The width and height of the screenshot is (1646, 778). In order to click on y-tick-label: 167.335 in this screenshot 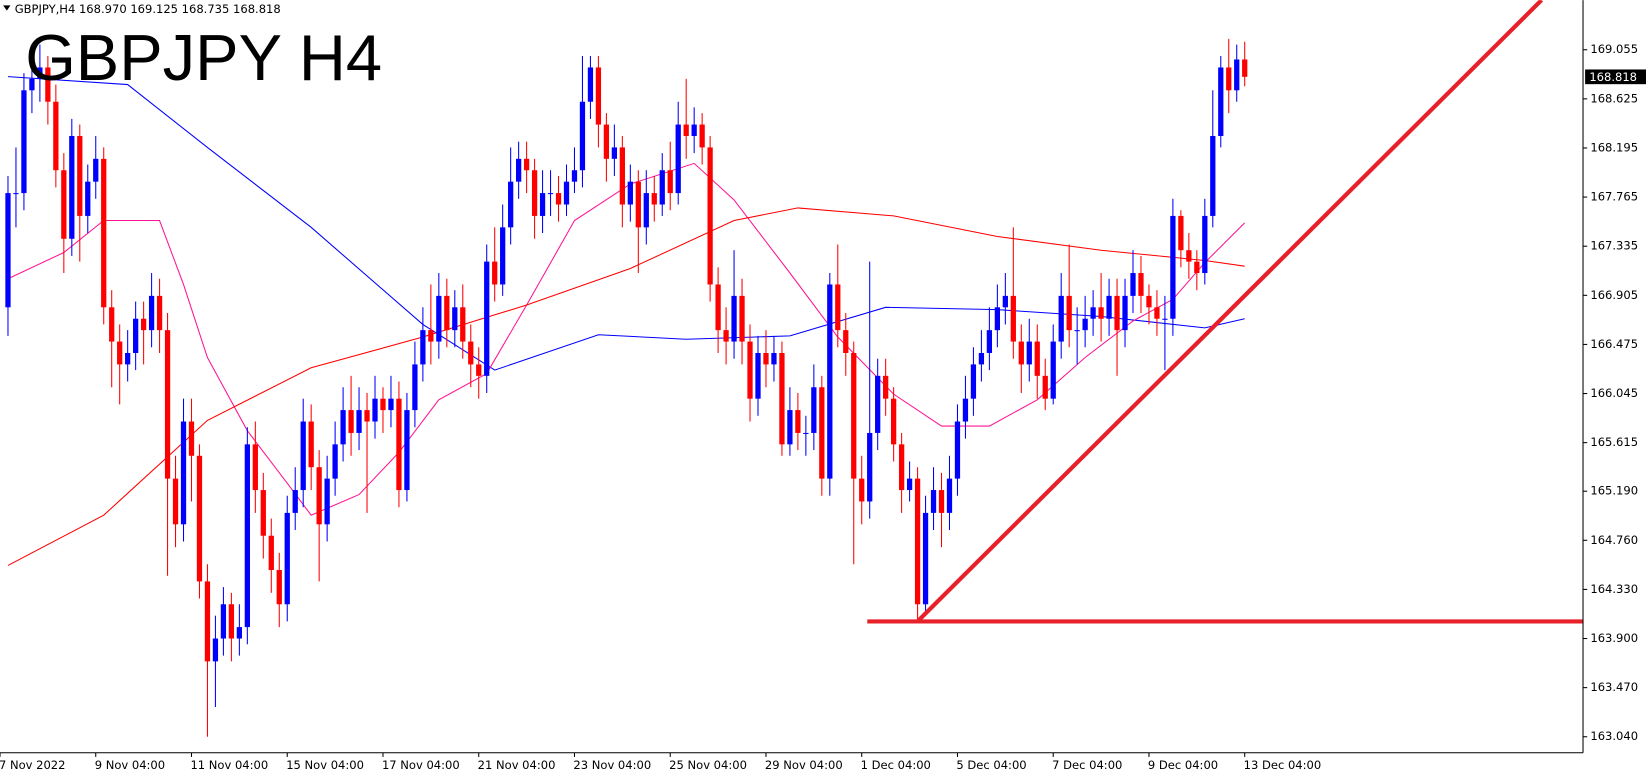, I will do `click(1614, 246)`.